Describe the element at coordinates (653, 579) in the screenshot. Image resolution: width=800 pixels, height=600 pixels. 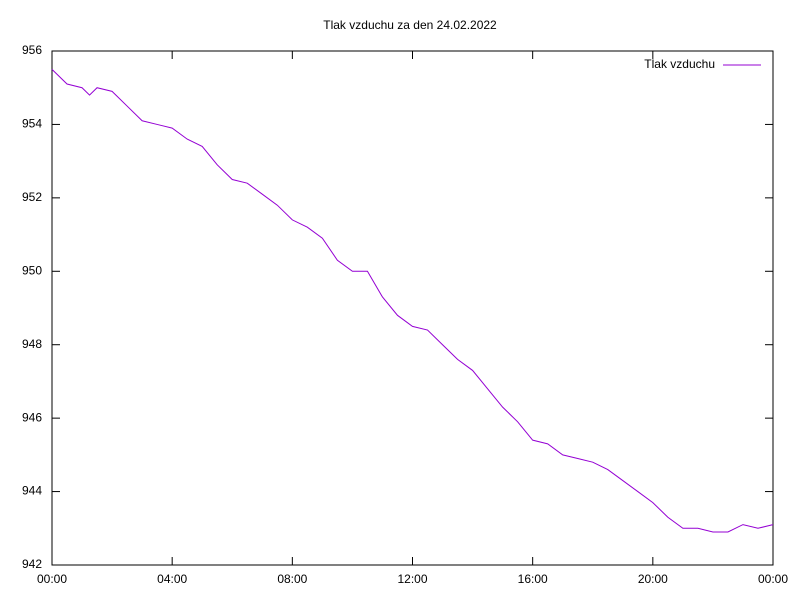
I see `x-tick-label: 20:00` at that location.